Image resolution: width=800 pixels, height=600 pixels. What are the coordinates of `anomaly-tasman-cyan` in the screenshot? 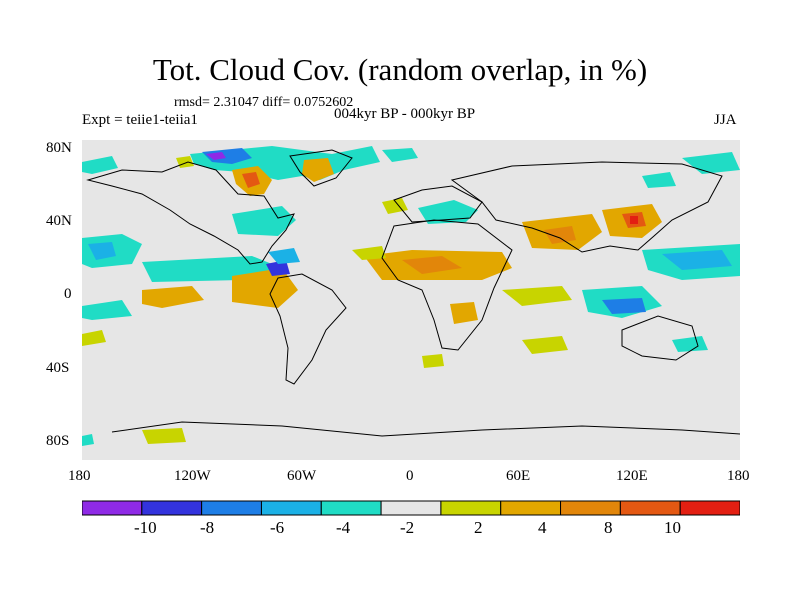 It's located at (690, 344).